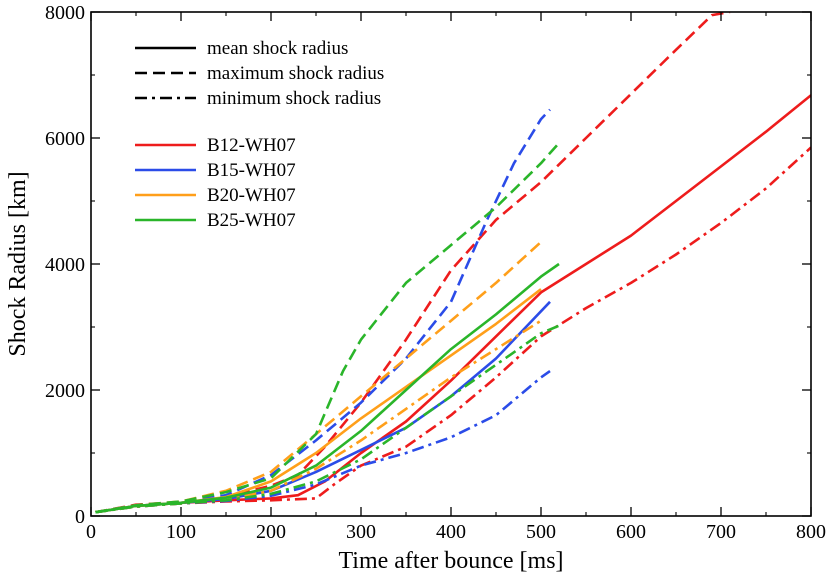 The width and height of the screenshot is (831, 581). Describe the element at coordinates (361, 532) in the screenshot. I see `x-tick-label: 300` at that location.